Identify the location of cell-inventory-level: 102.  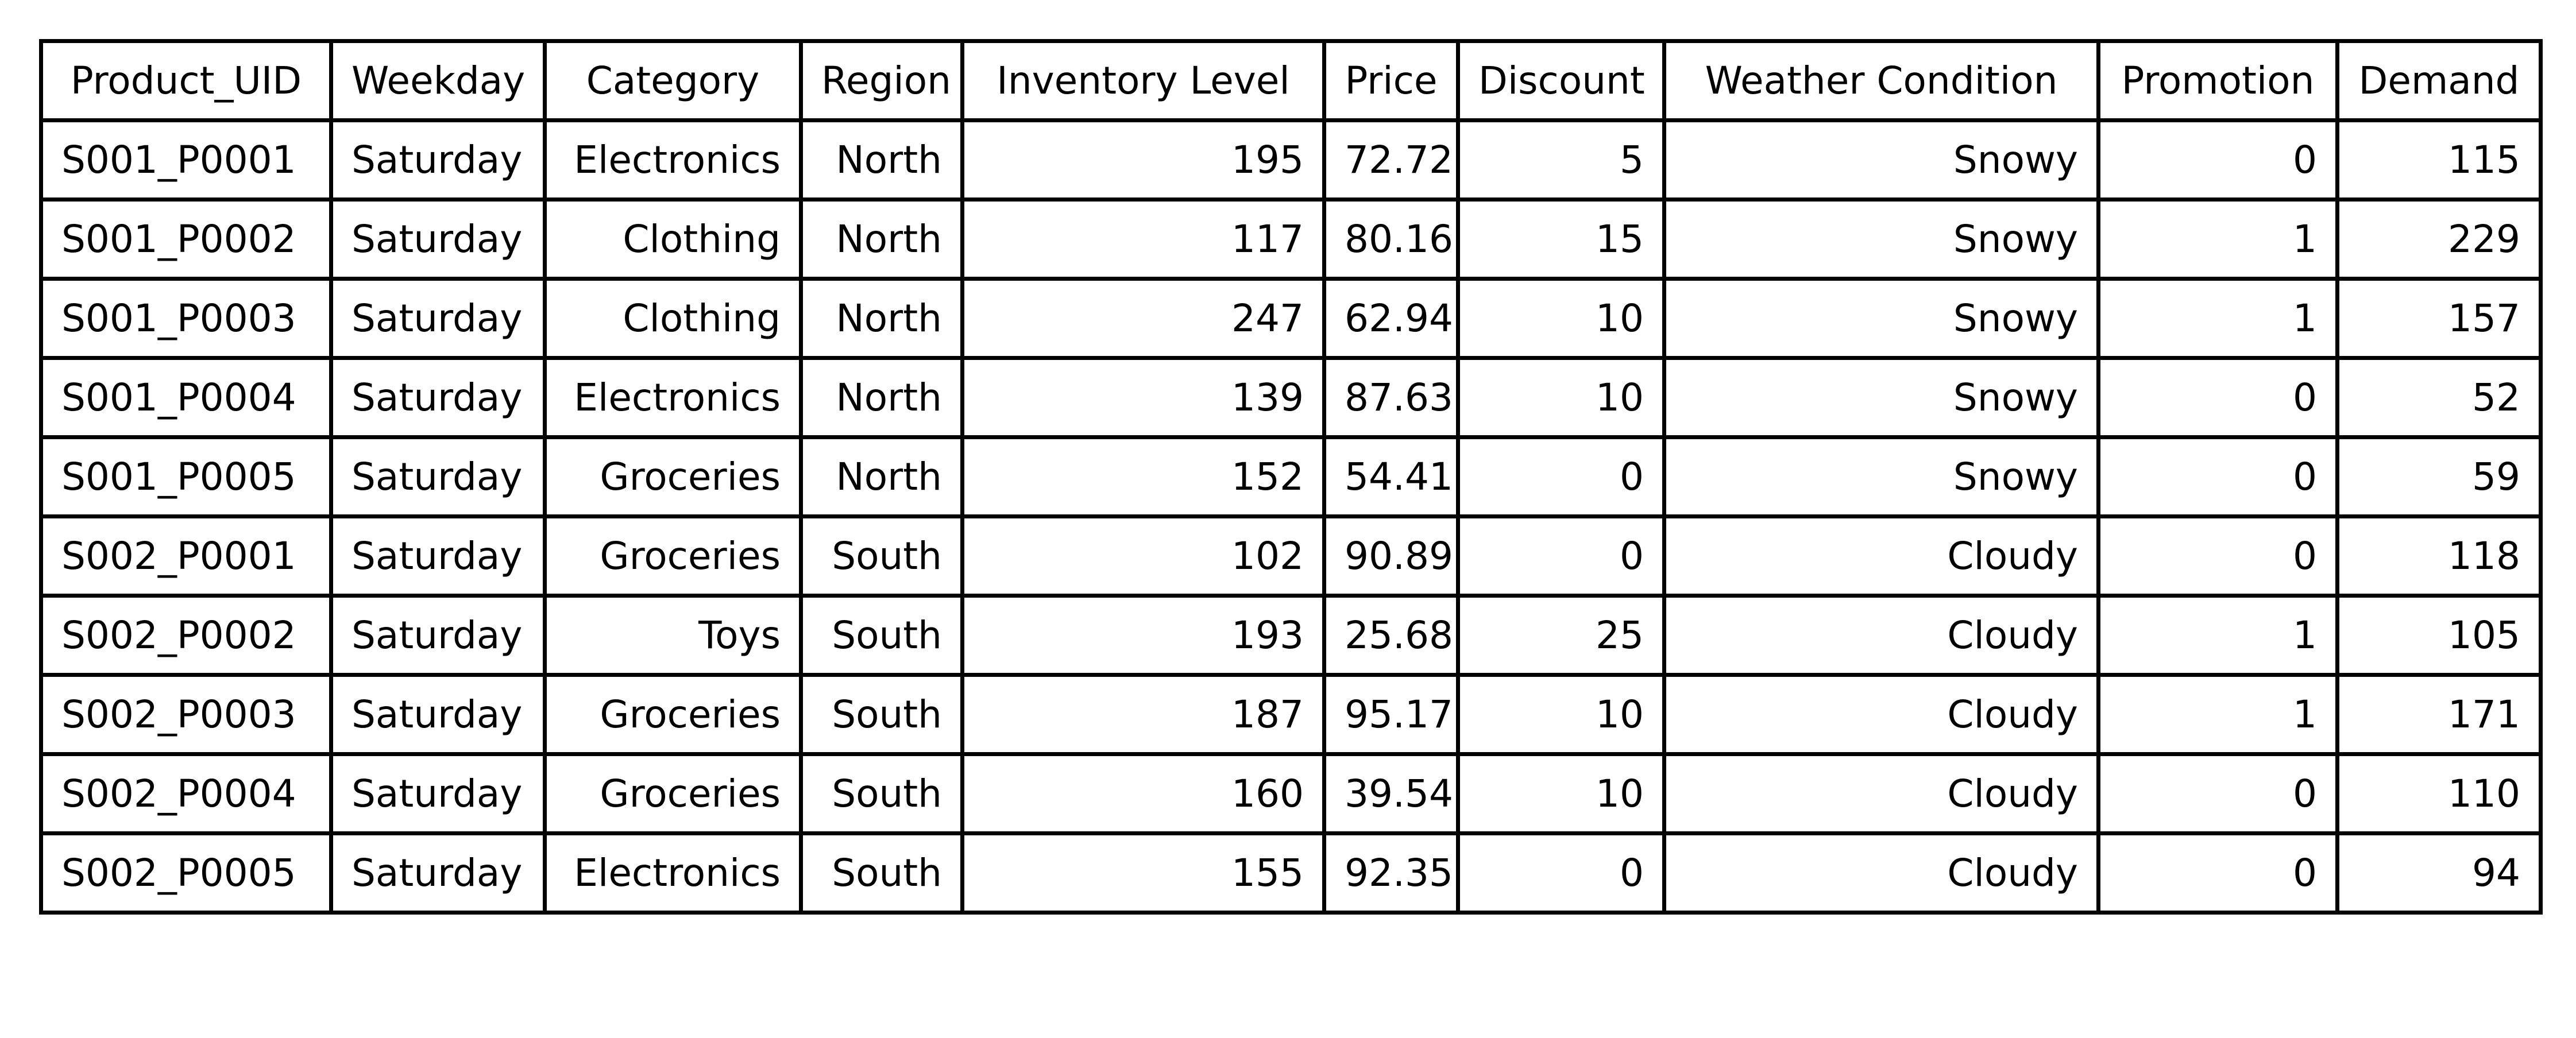
(1143, 556).